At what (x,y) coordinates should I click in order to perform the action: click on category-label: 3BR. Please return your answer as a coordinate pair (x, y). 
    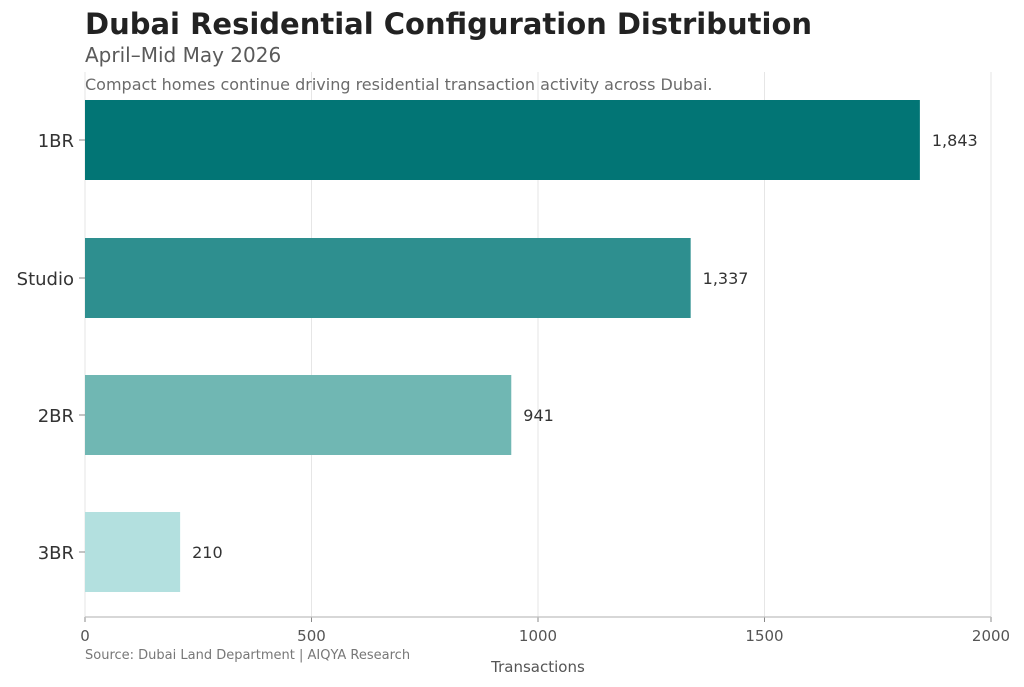
    Looking at the image, I should click on (56, 553).